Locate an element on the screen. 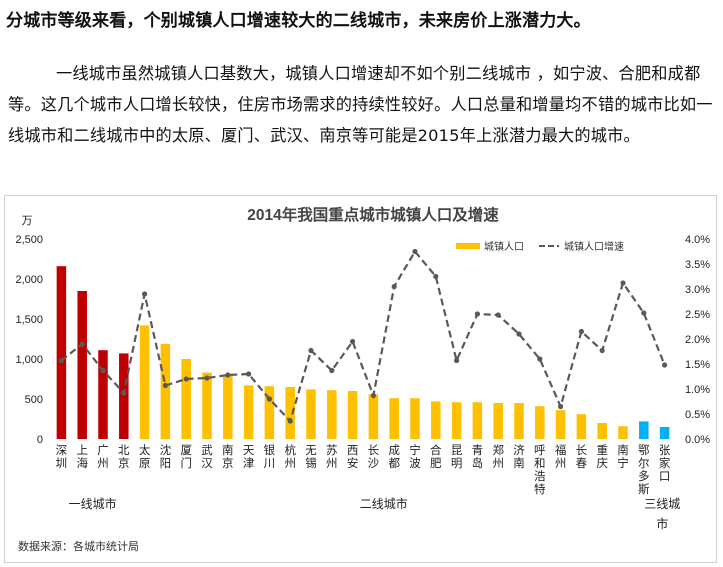 The width and height of the screenshot is (723, 567). source-note: 数据来源：各城市统计局 is located at coordinates (78, 546).